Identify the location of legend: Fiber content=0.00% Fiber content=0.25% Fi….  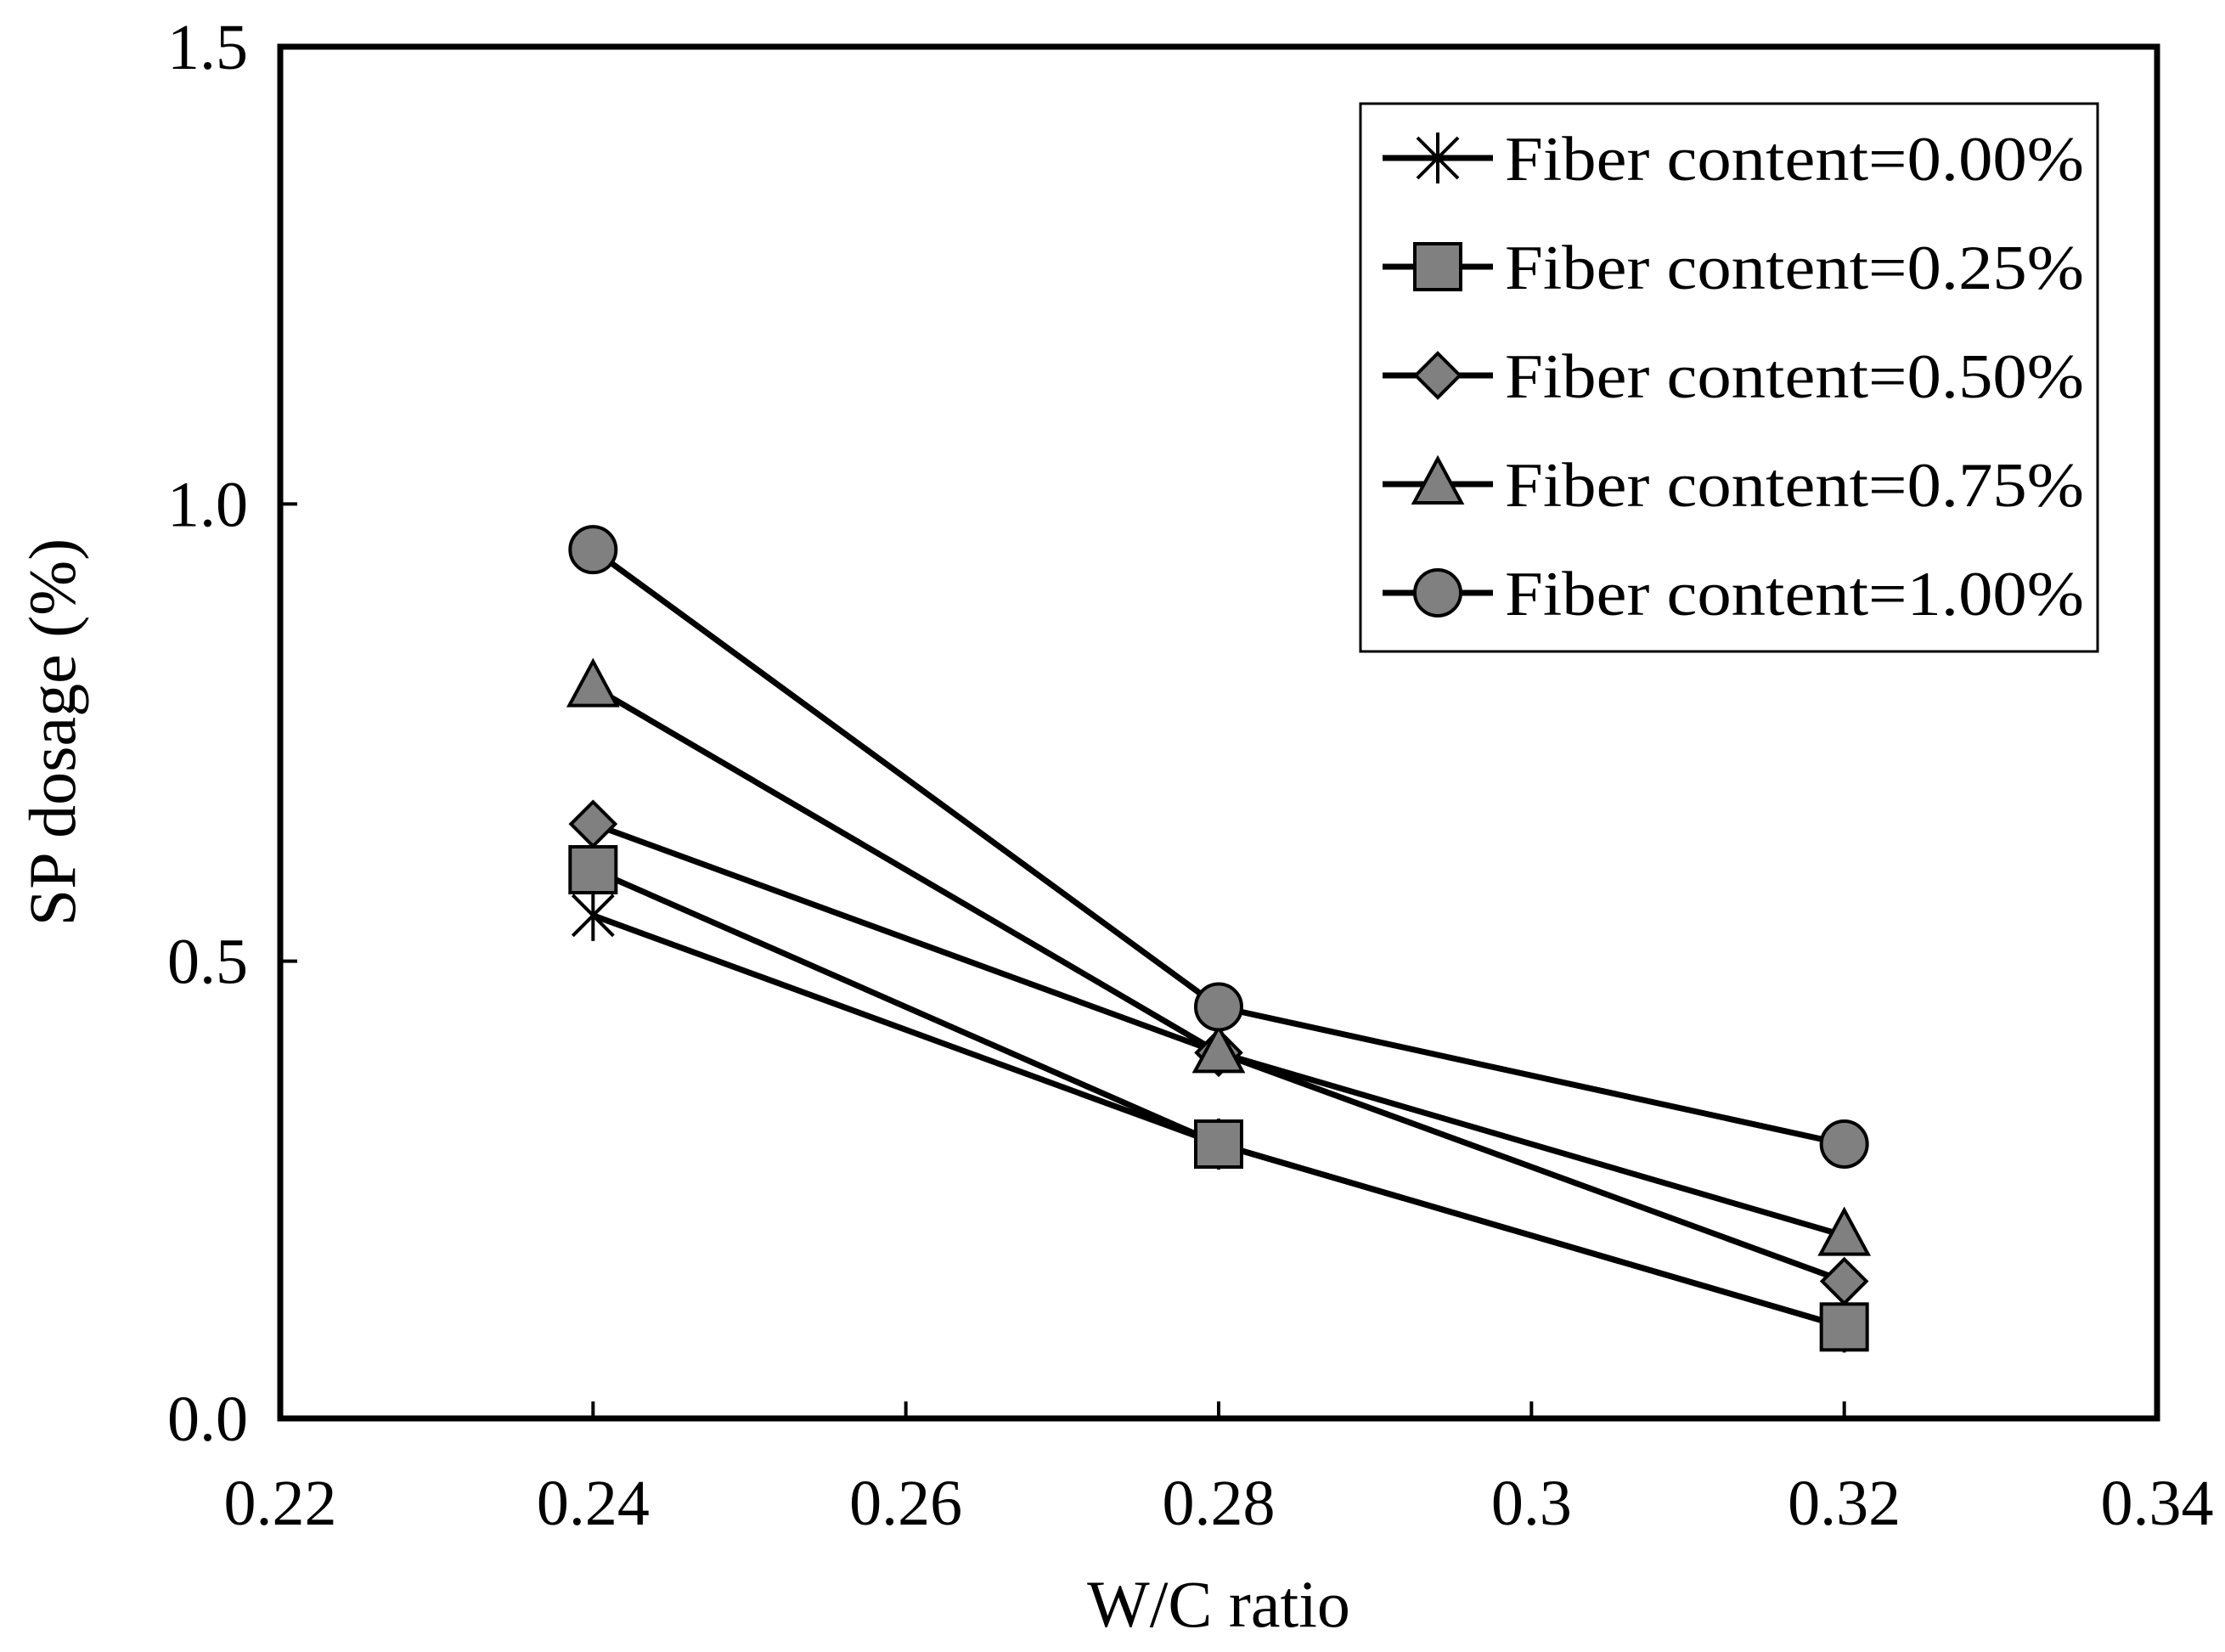
(1729, 377).